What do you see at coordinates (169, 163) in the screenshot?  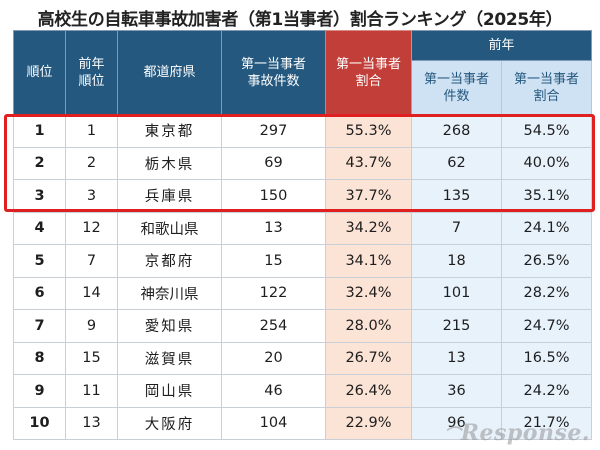 I see `prefecture-cell: 栃木県` at bounding box center [169, 163].